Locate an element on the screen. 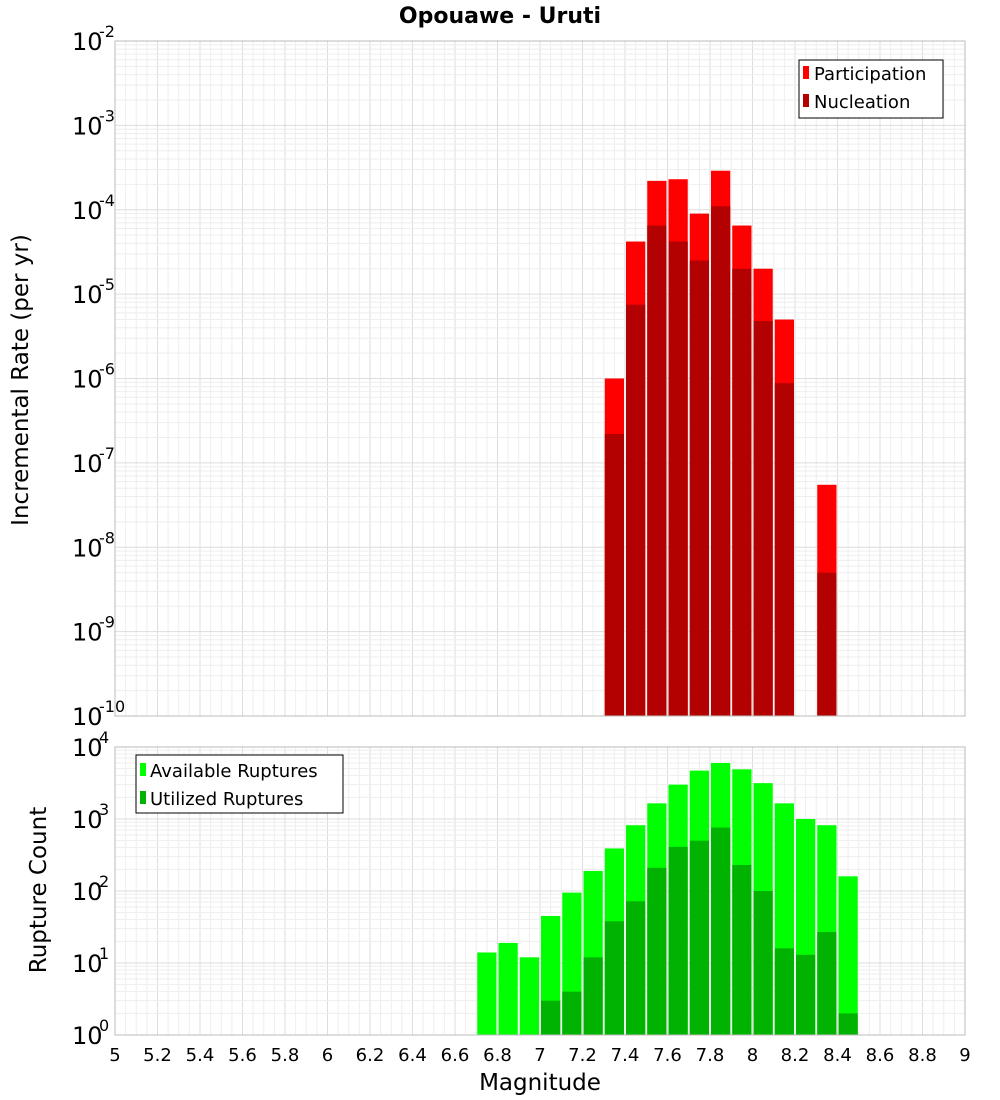 This screenshot has height=1100, width=1000. count-y-tick-exponent: 3 is located at coordinates (104, 809).